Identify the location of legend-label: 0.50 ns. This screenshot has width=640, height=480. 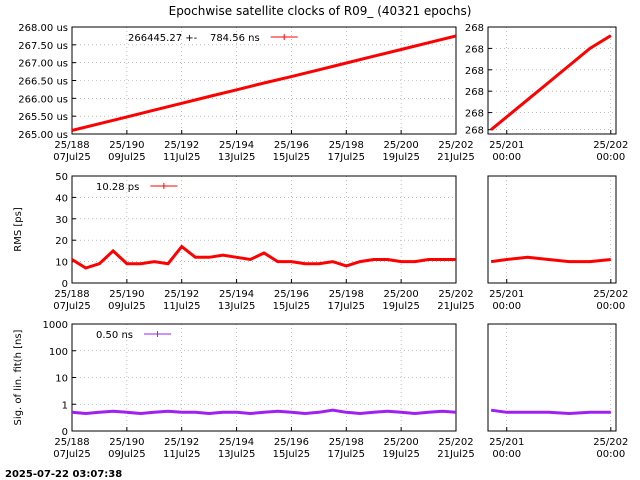
(114, 335).